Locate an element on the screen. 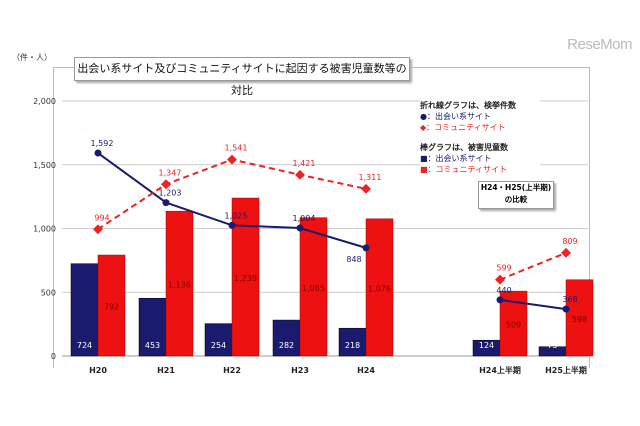 The width and height of the screenshot is (640, 426). x-tick-label: H24上半期 is located at coordinates (500, 370).